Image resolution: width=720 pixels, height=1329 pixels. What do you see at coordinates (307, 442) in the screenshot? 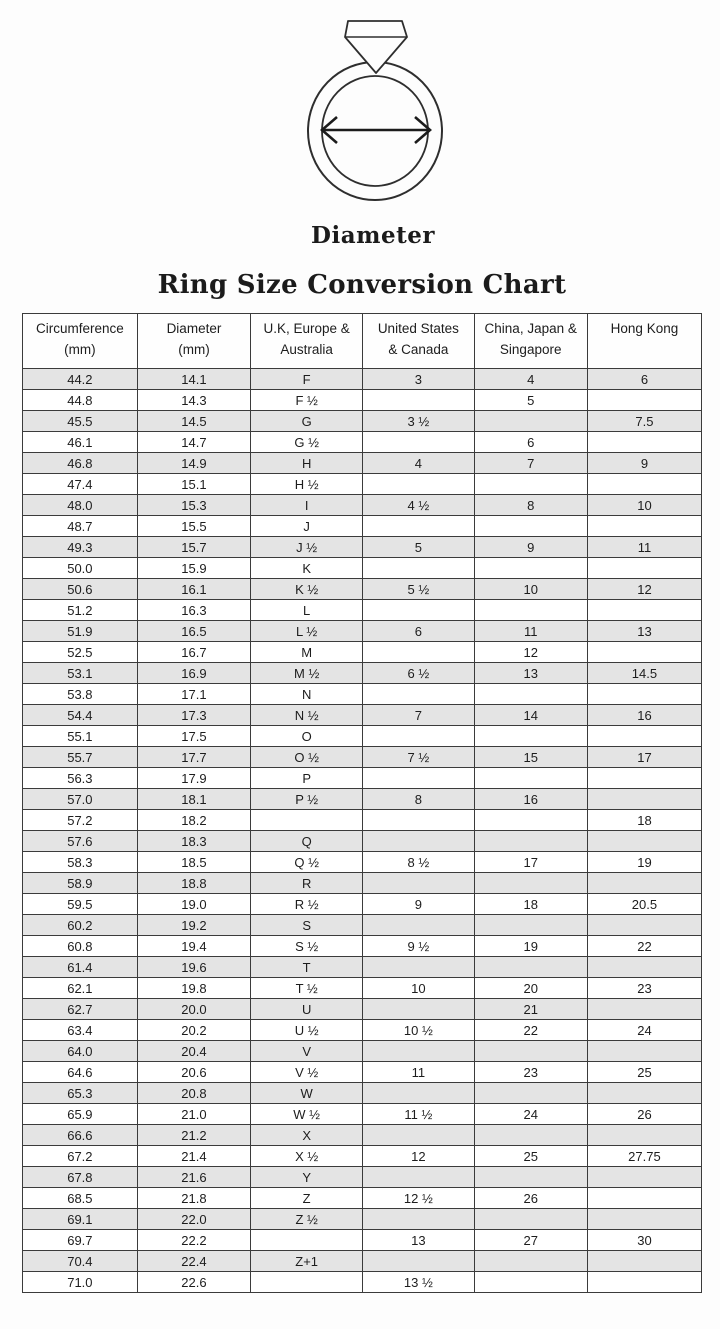
I see `cell-uk_europe_australia: G ½` at bounding box center [307, 442].